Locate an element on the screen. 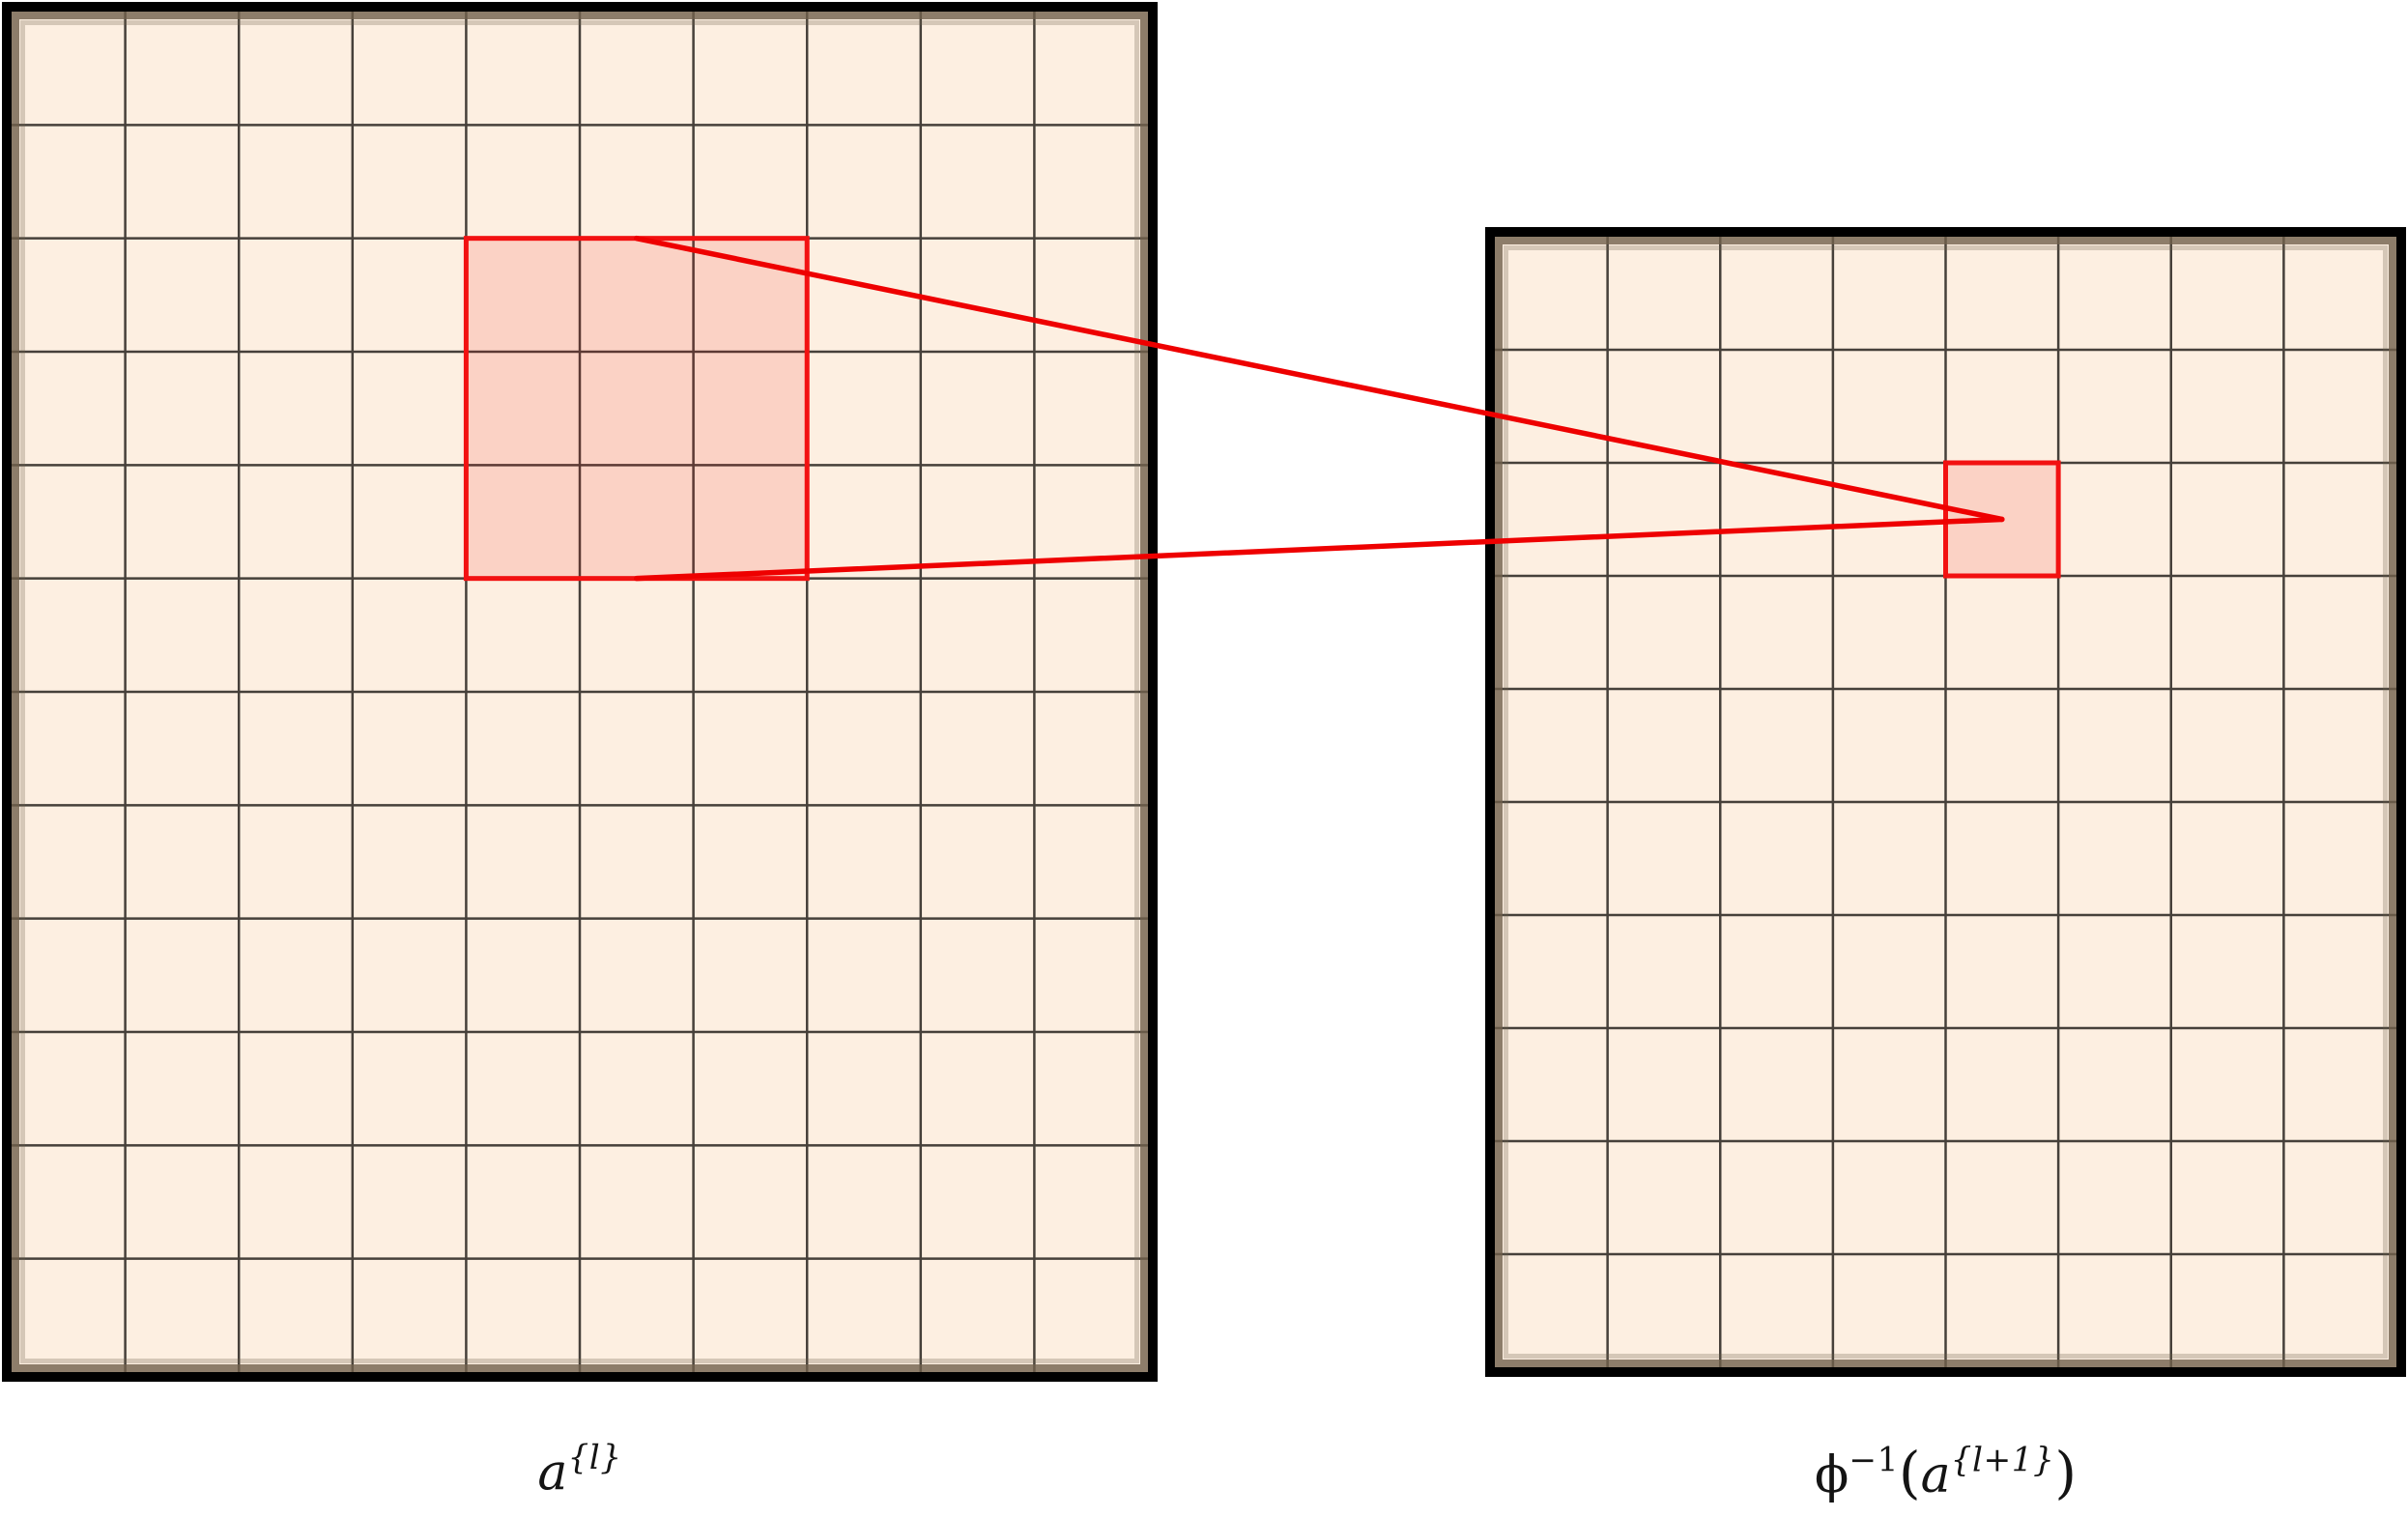 This screenshot has width=2408, height=1517. highlight-fill is located at coordinates (637, 408).